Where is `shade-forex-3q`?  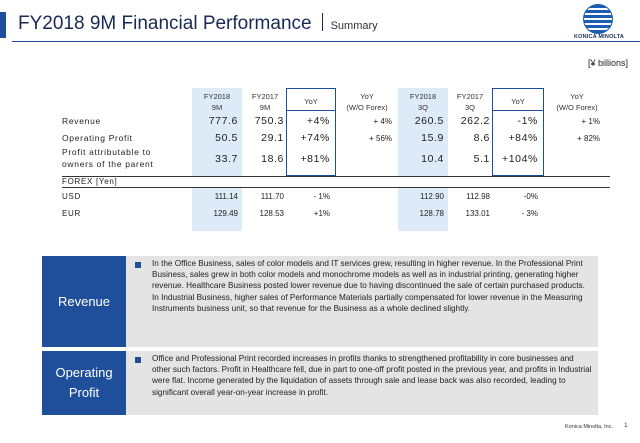 shade-forex-3q is located at coordinates (423, 209).